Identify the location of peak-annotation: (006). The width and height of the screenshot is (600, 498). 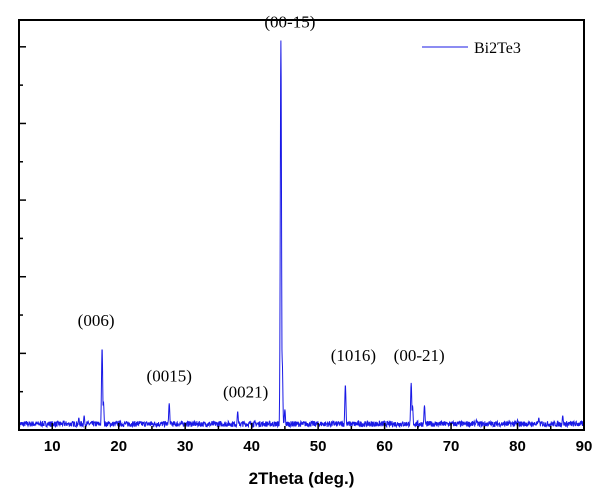
(96, 320).